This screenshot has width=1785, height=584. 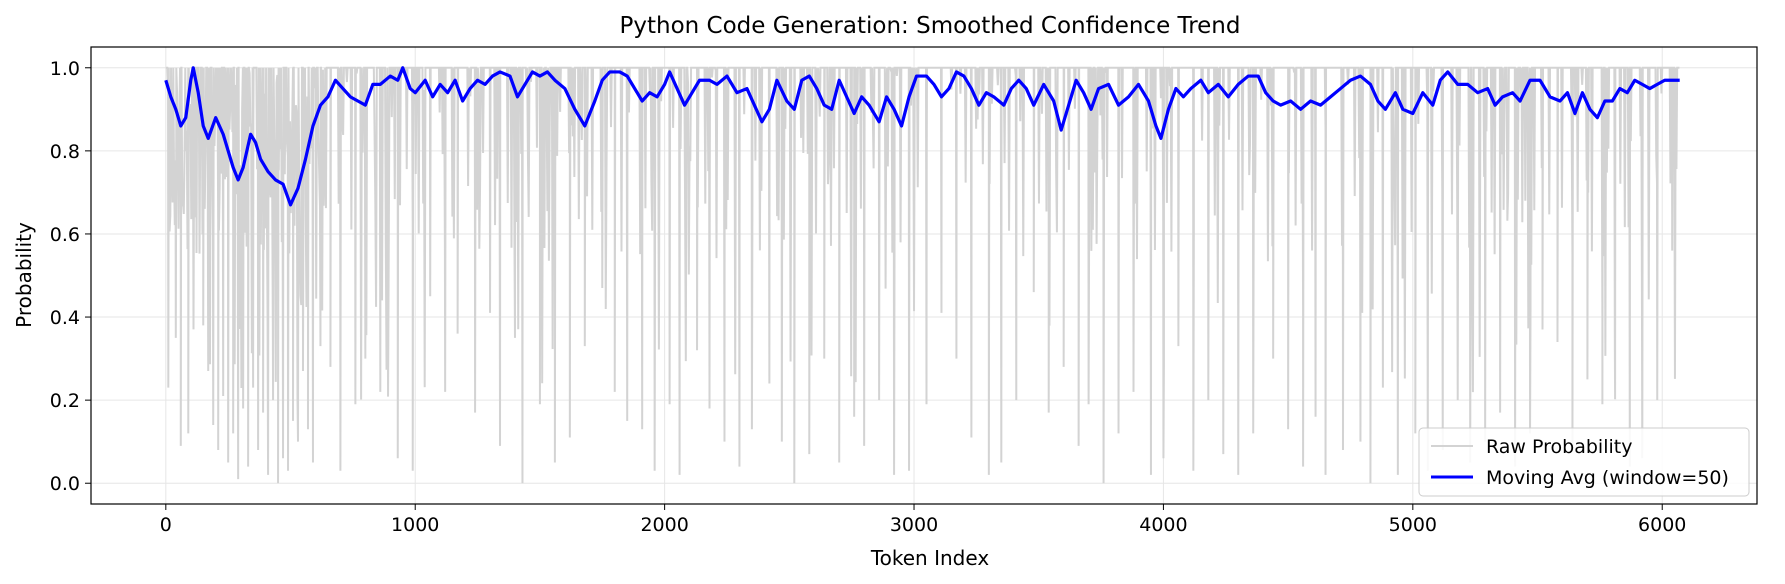 What do you see at coordinates (1559, 447) in the screenshot?
I see `legend-label-raw: Raw Probability` at bounding box center [1559, 447].